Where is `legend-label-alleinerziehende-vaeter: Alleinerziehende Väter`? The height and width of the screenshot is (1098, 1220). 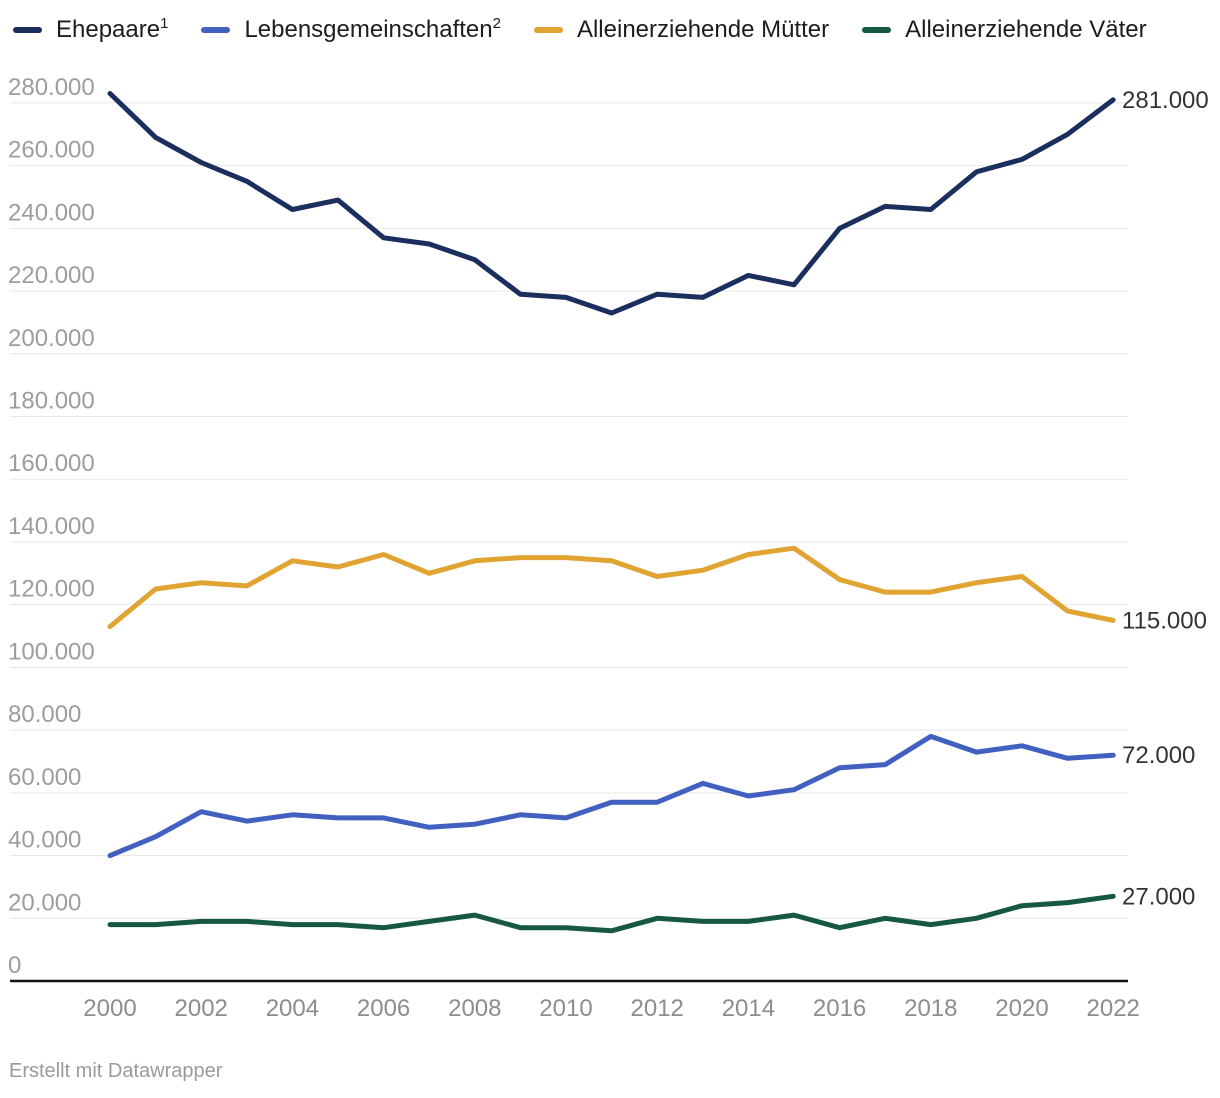 legend-label-alleinerziehende-vaeter: Alleinerziehende Väter is located at coordinates (1026, 30).